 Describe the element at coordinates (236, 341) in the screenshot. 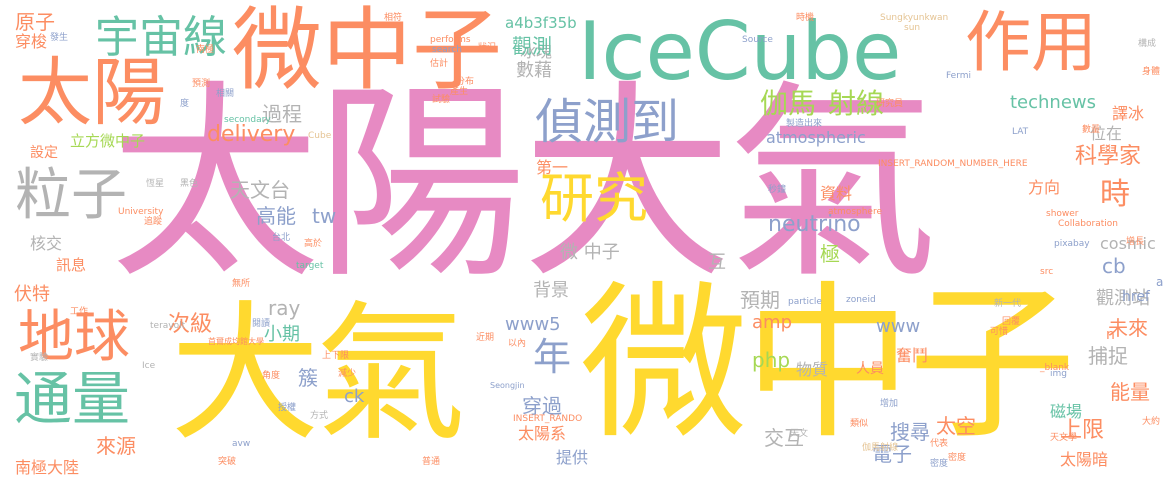

I see `word: 首爾成均館大學` at that location.